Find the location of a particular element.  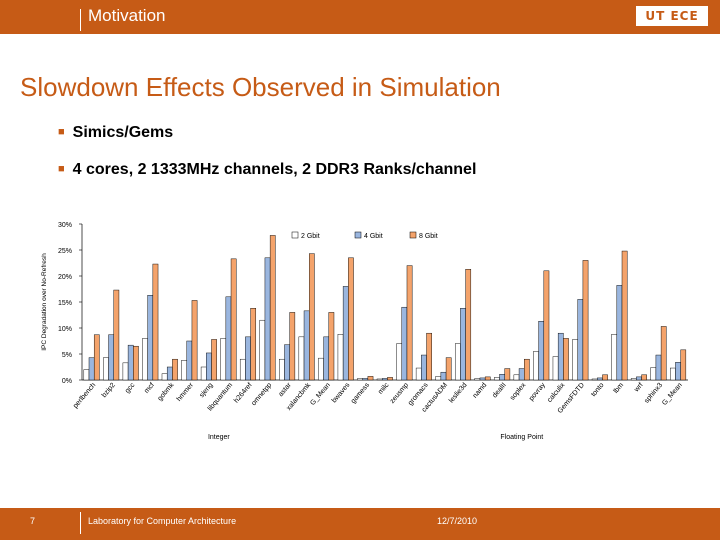

x-tick-label: omnetpp is located at coordinates (261, 394).